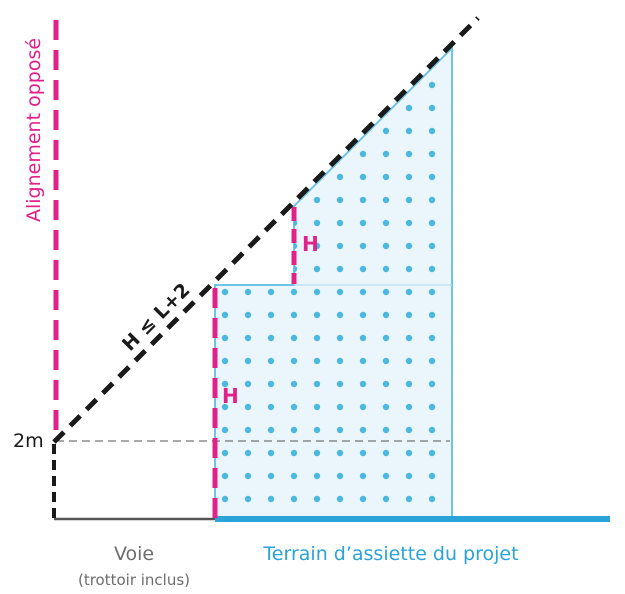 The height and width of the screenshot is (594, 625). What do you see at coordinates (310, 244) in the screenshot?
I see `height-label-upper: H` at bounding box center [310, 244].